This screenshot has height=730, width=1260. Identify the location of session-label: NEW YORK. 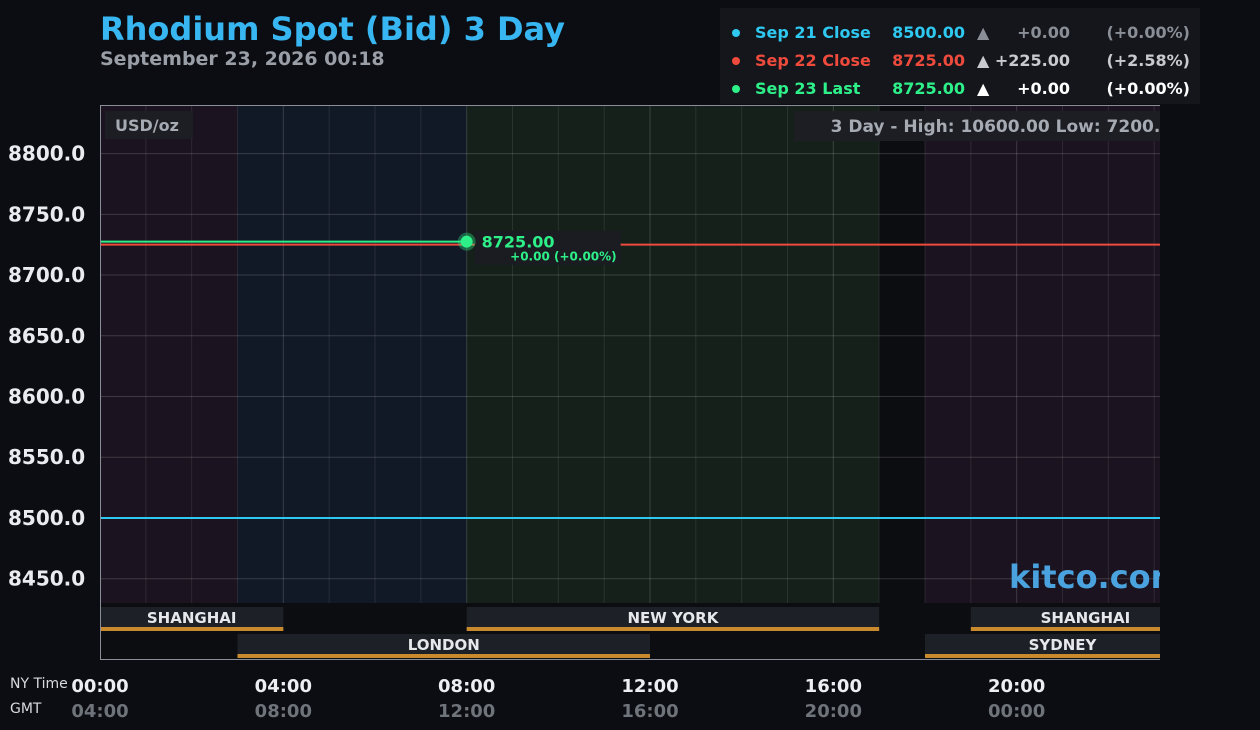
(674, 618).